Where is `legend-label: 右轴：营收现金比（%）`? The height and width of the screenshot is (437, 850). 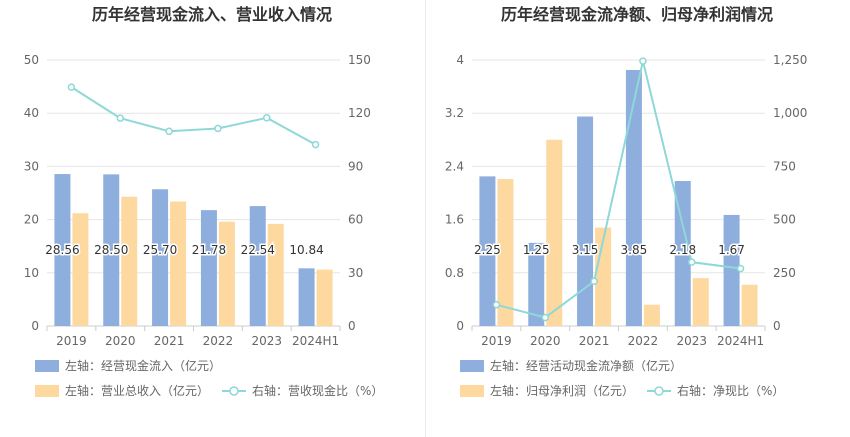 legend-label: 右轴：营收现金比（%） is located at coordinates (317, 390).